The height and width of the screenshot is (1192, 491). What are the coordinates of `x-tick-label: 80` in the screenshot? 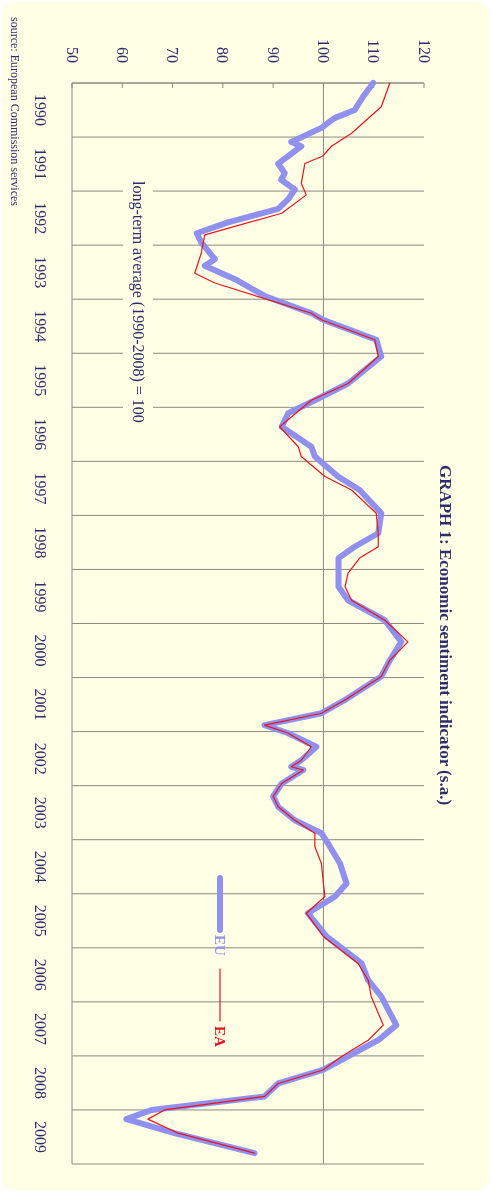 It's located at (223, 55).